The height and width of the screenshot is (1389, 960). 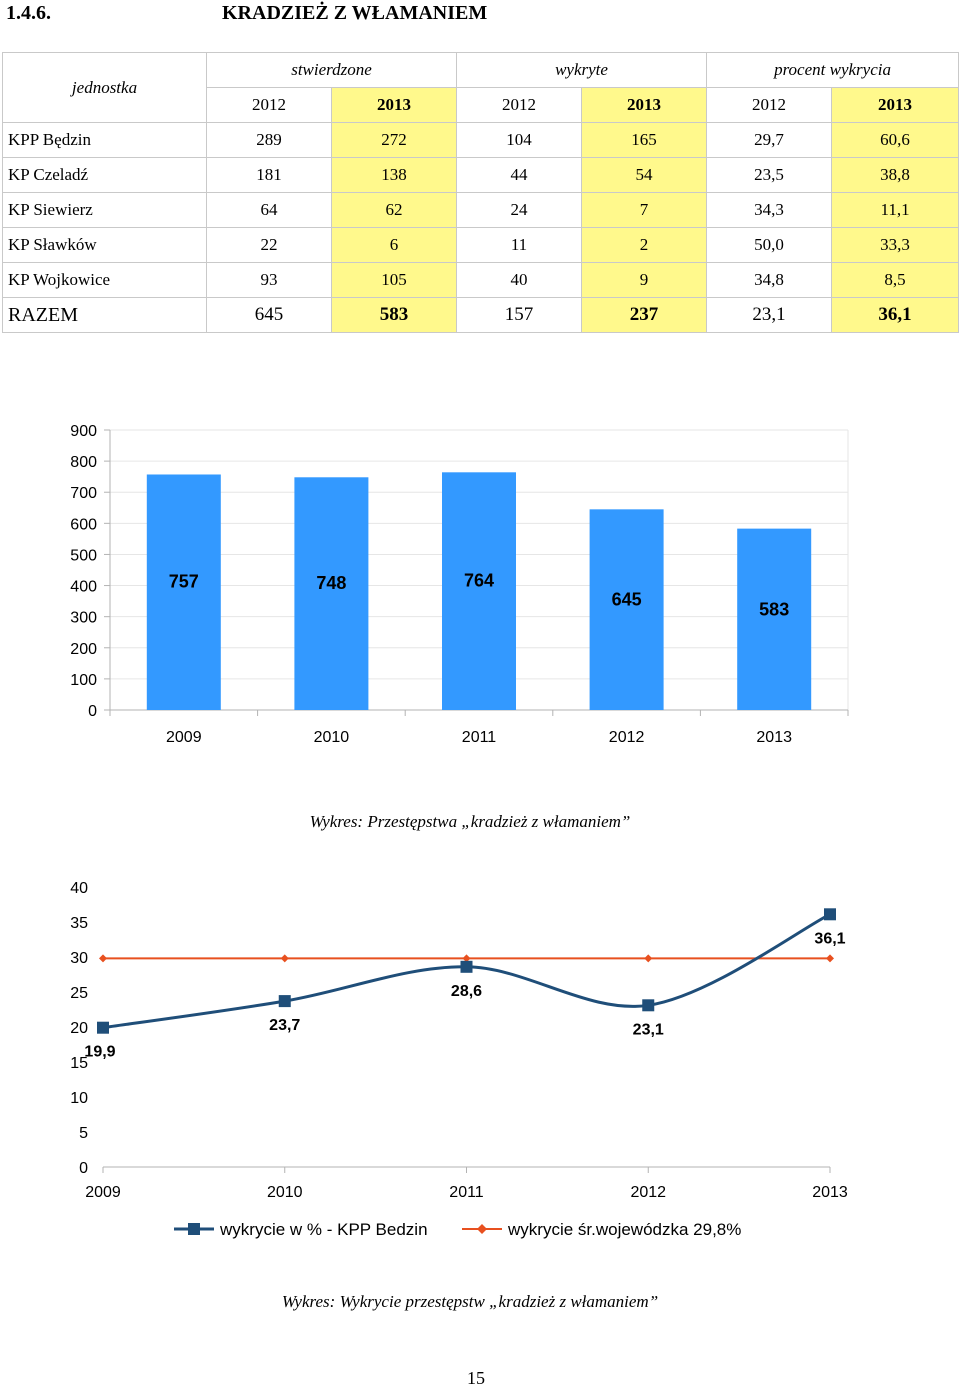 I want to click on table-cell: 33,3, so click(x=895, y=245).